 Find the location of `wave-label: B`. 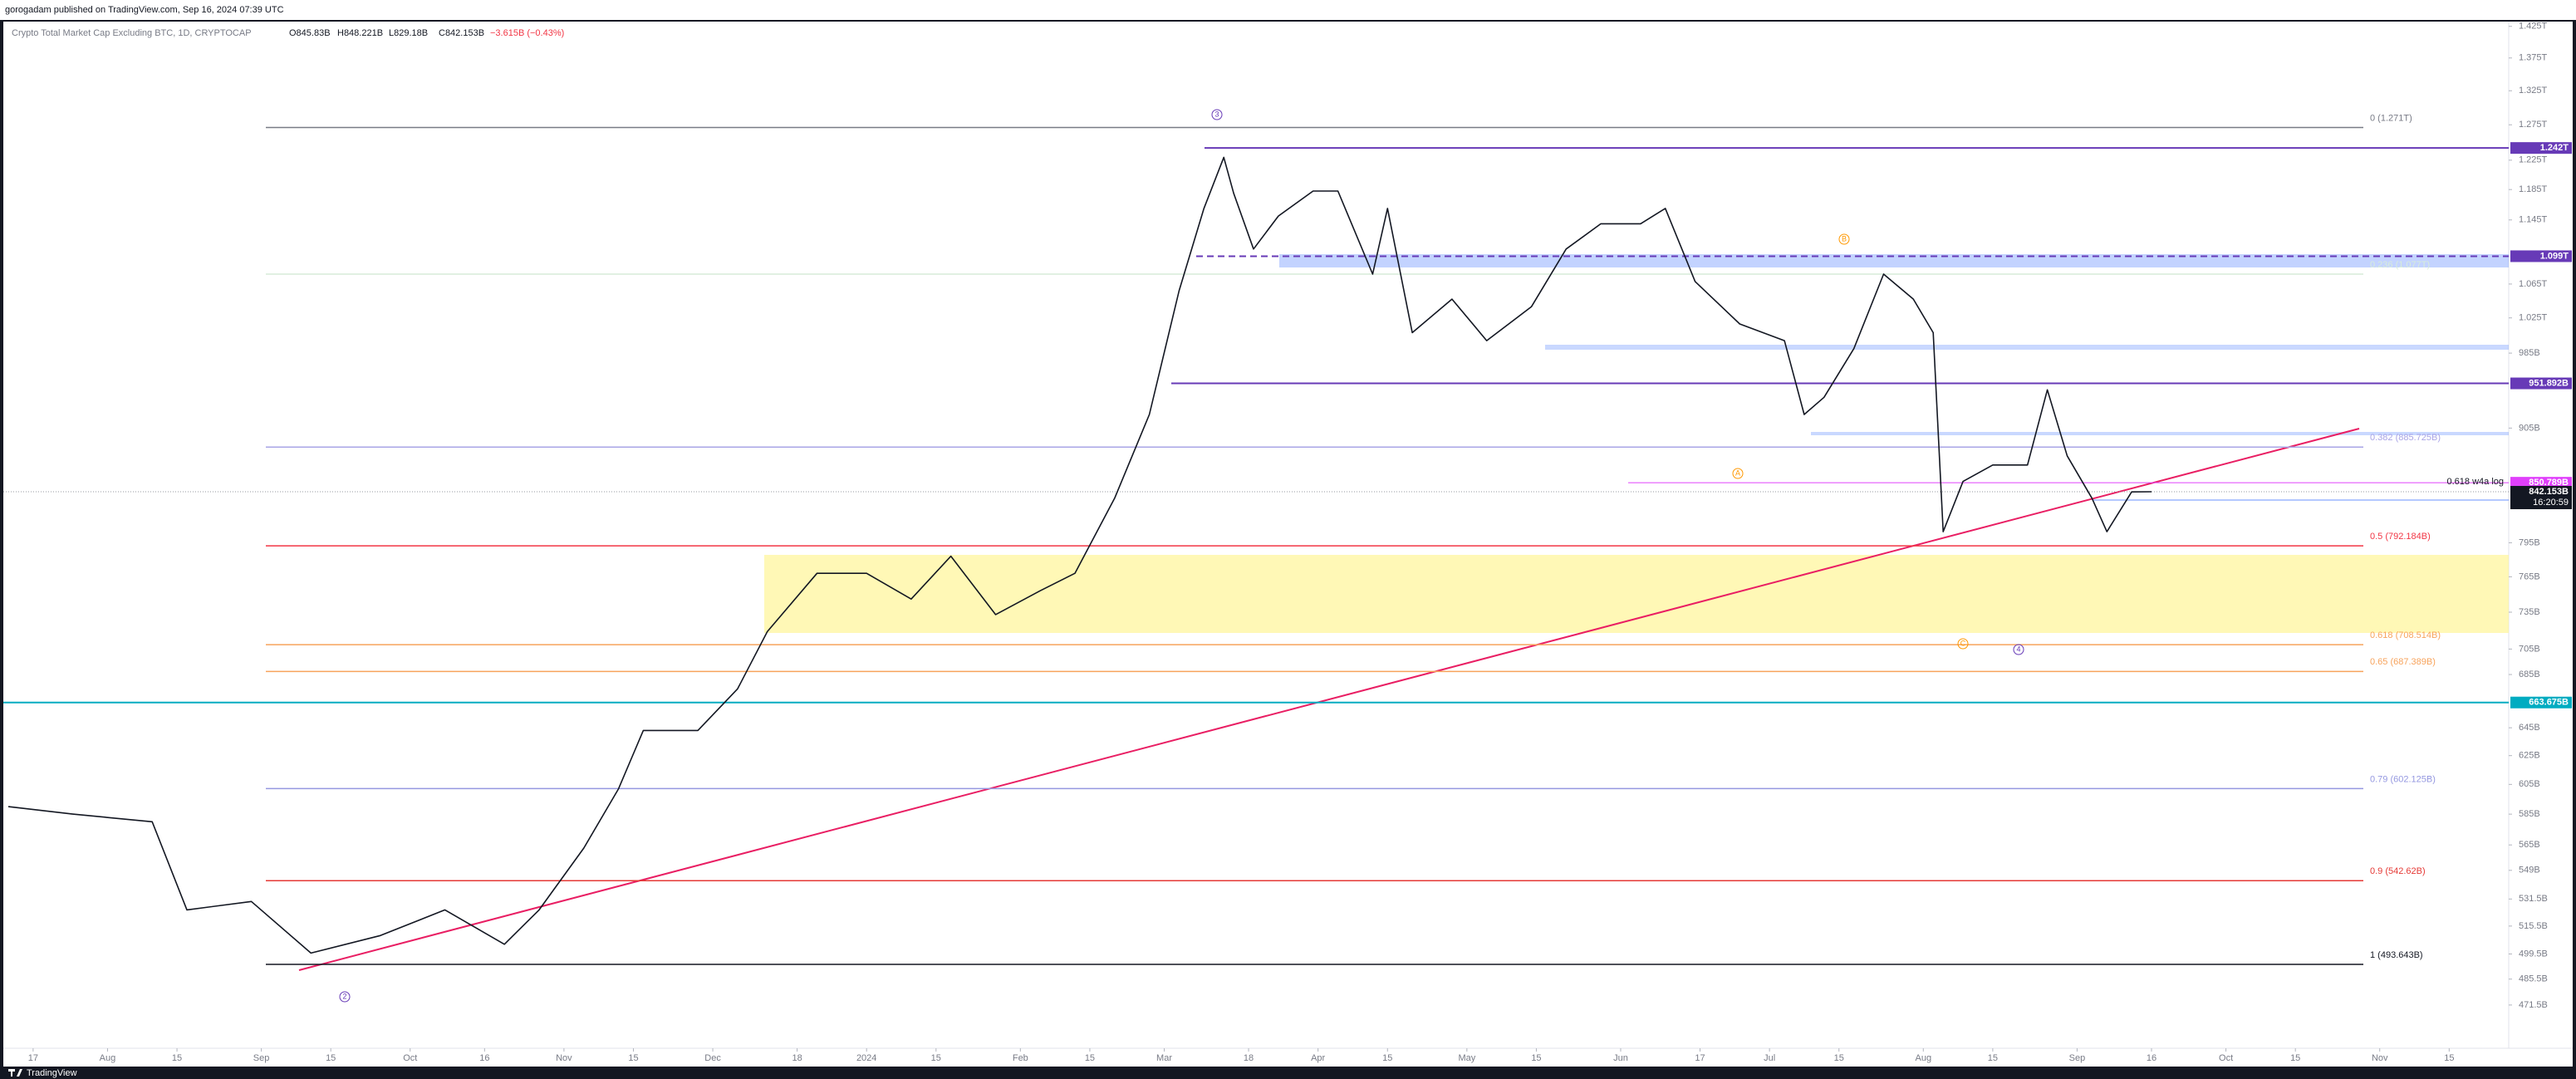

wave-label: B is located at coordinates (1844, 238).